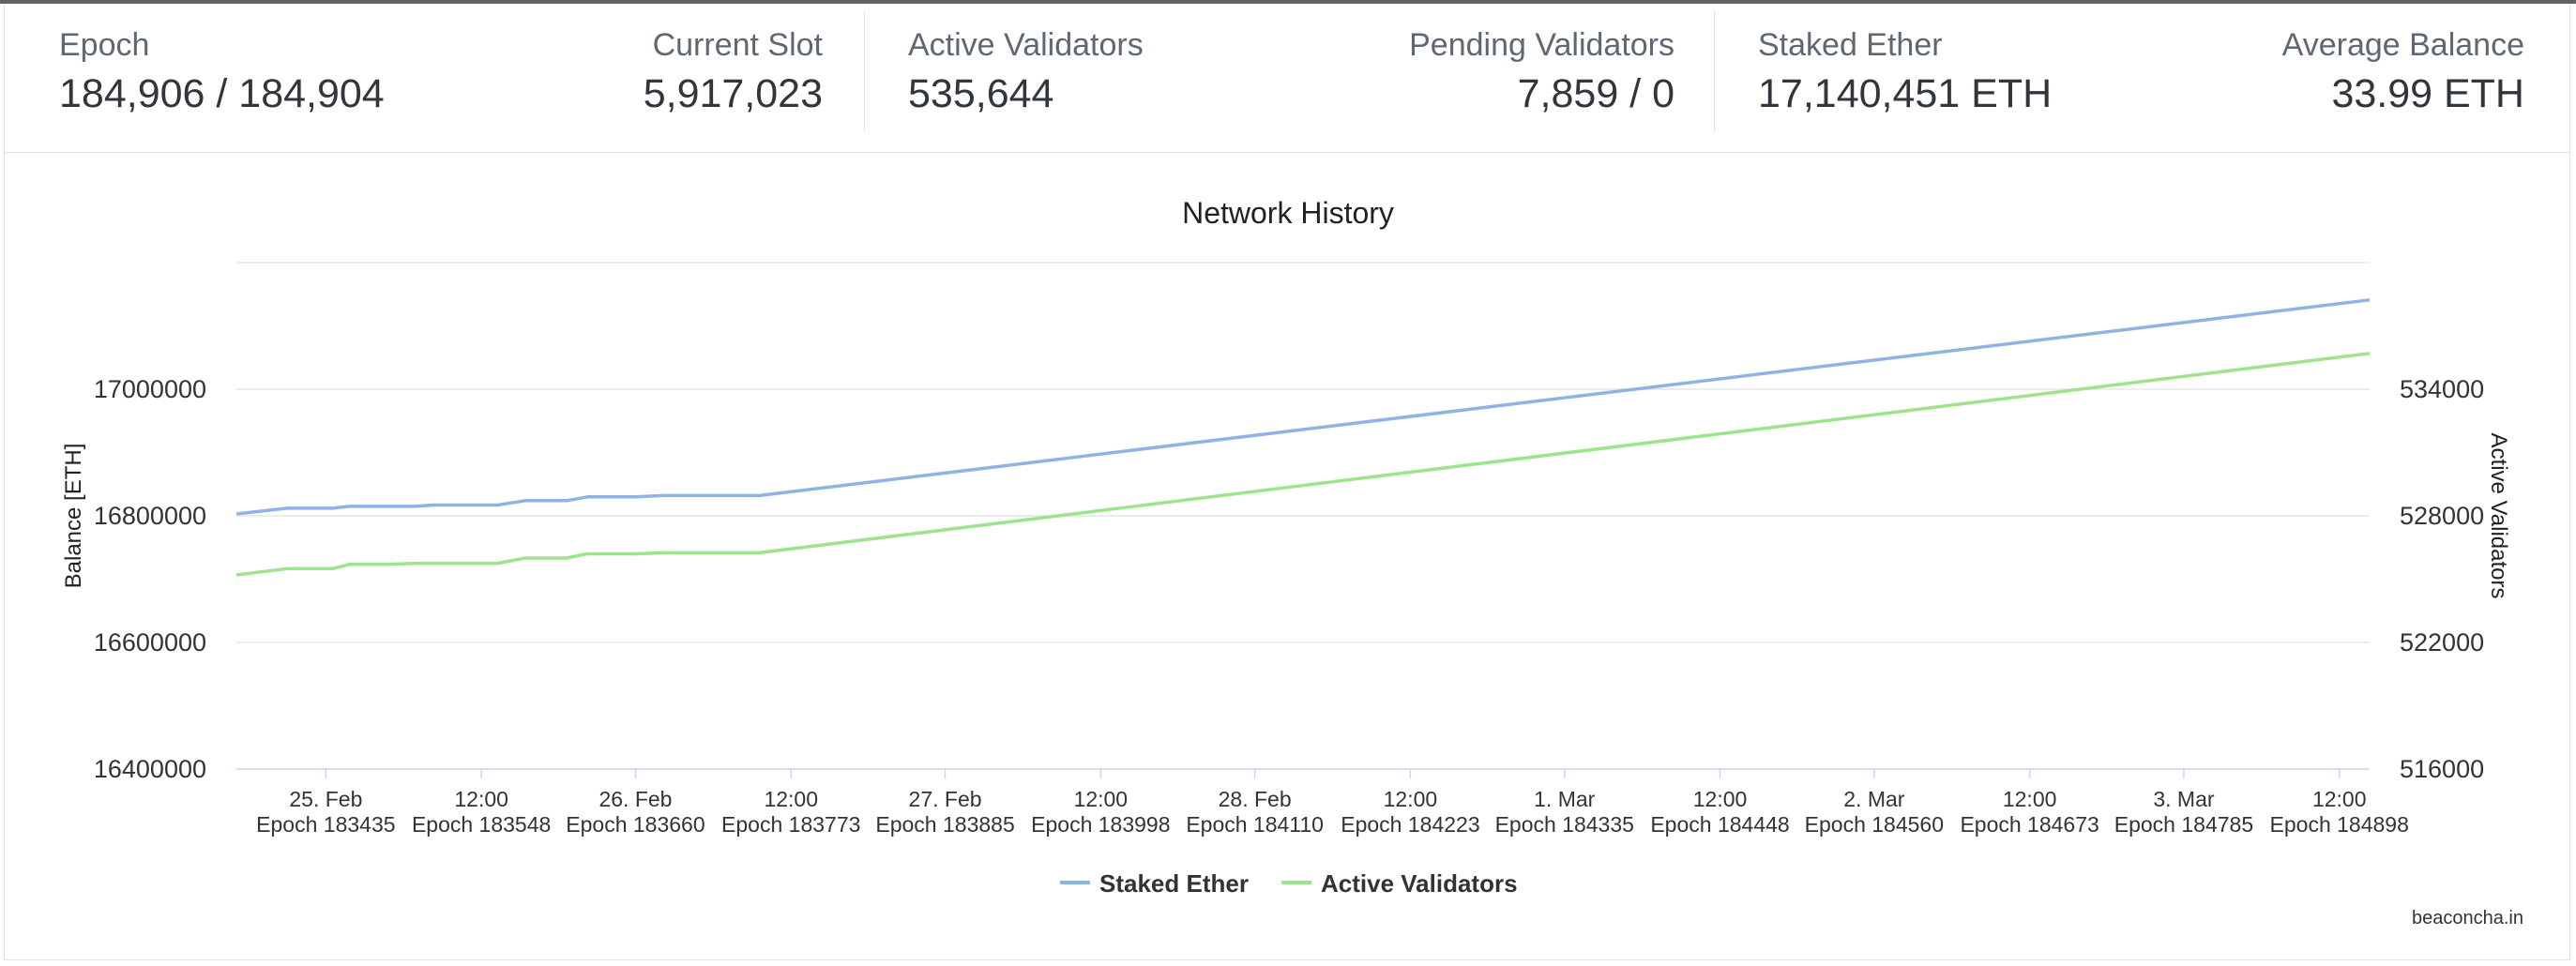  Describe the element at coordinates (2402, 45) in the screenshot. I see `stat-label: Average Balance` at that location.